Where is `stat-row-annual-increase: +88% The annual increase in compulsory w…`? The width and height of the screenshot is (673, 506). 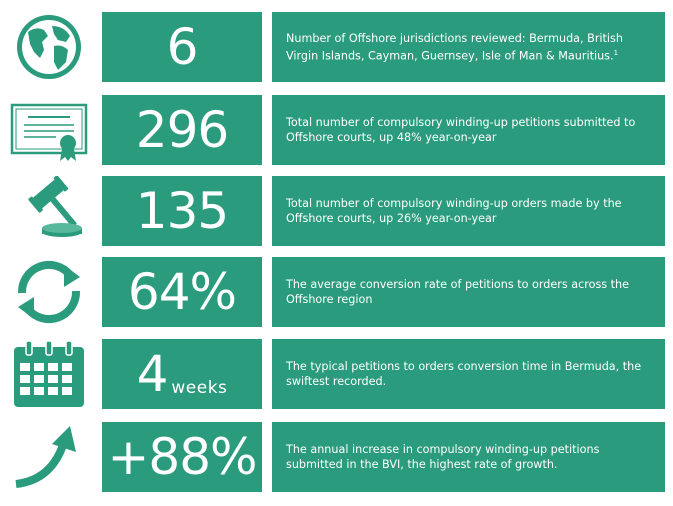 stat-row-annual-increase: +88% The annual increase in compulsory w… is located at coordinates (336, 457).